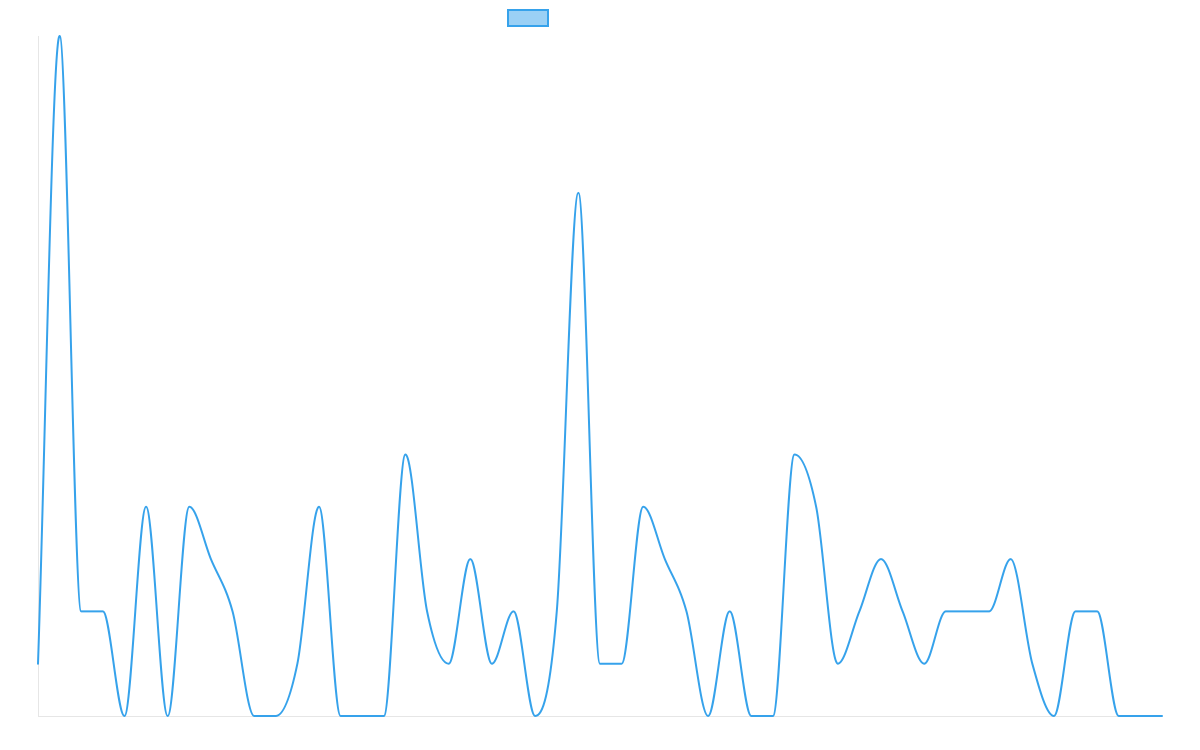  I want to click on legend, so click(528, 18).